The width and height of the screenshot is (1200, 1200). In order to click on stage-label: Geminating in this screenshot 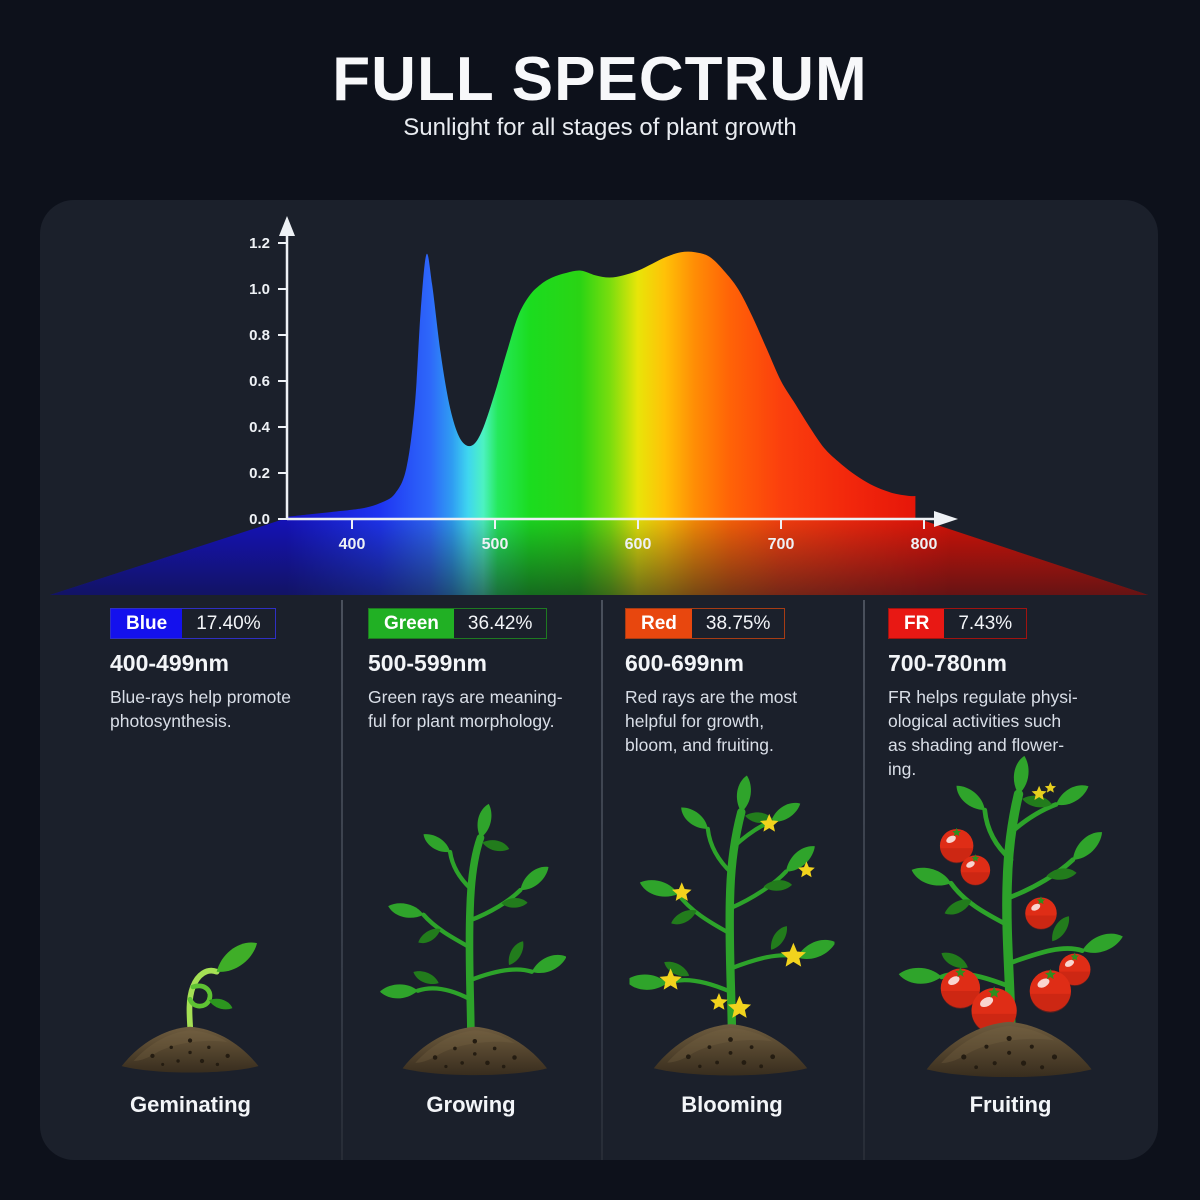, I will do `click(190, 1104)`.